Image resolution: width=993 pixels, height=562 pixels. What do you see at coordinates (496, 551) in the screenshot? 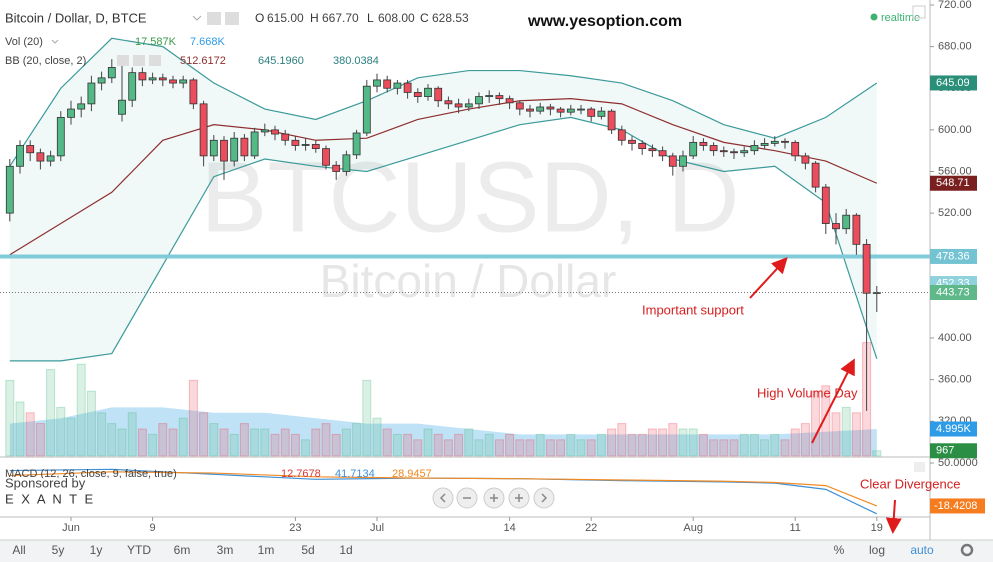
I see `toolbar` at bounding box center [496, 551].